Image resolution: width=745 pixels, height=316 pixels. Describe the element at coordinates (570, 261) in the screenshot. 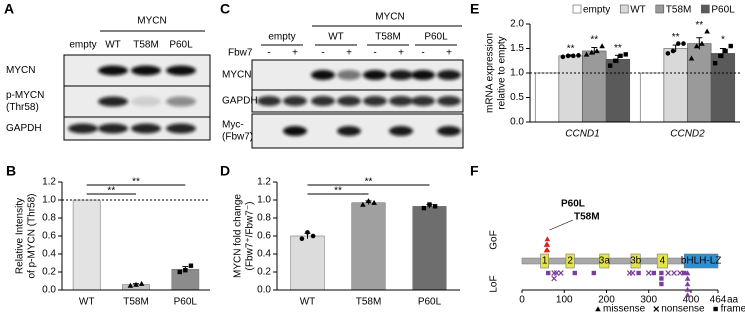

I see `domain` at that location.